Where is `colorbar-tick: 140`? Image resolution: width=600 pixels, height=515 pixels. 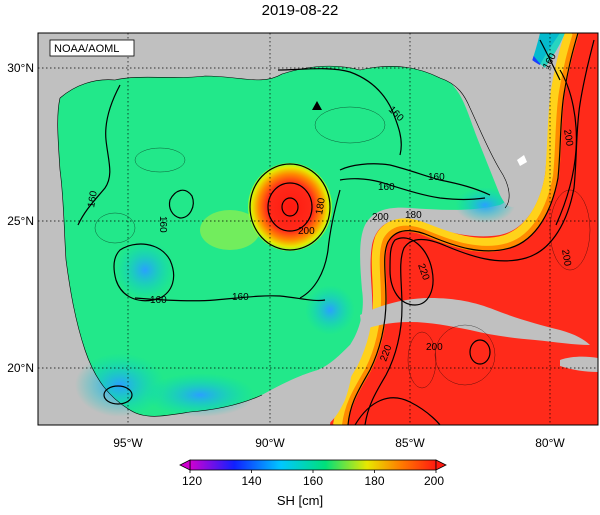
colorbar-tick: 140 is located at coordinates (251, 481).